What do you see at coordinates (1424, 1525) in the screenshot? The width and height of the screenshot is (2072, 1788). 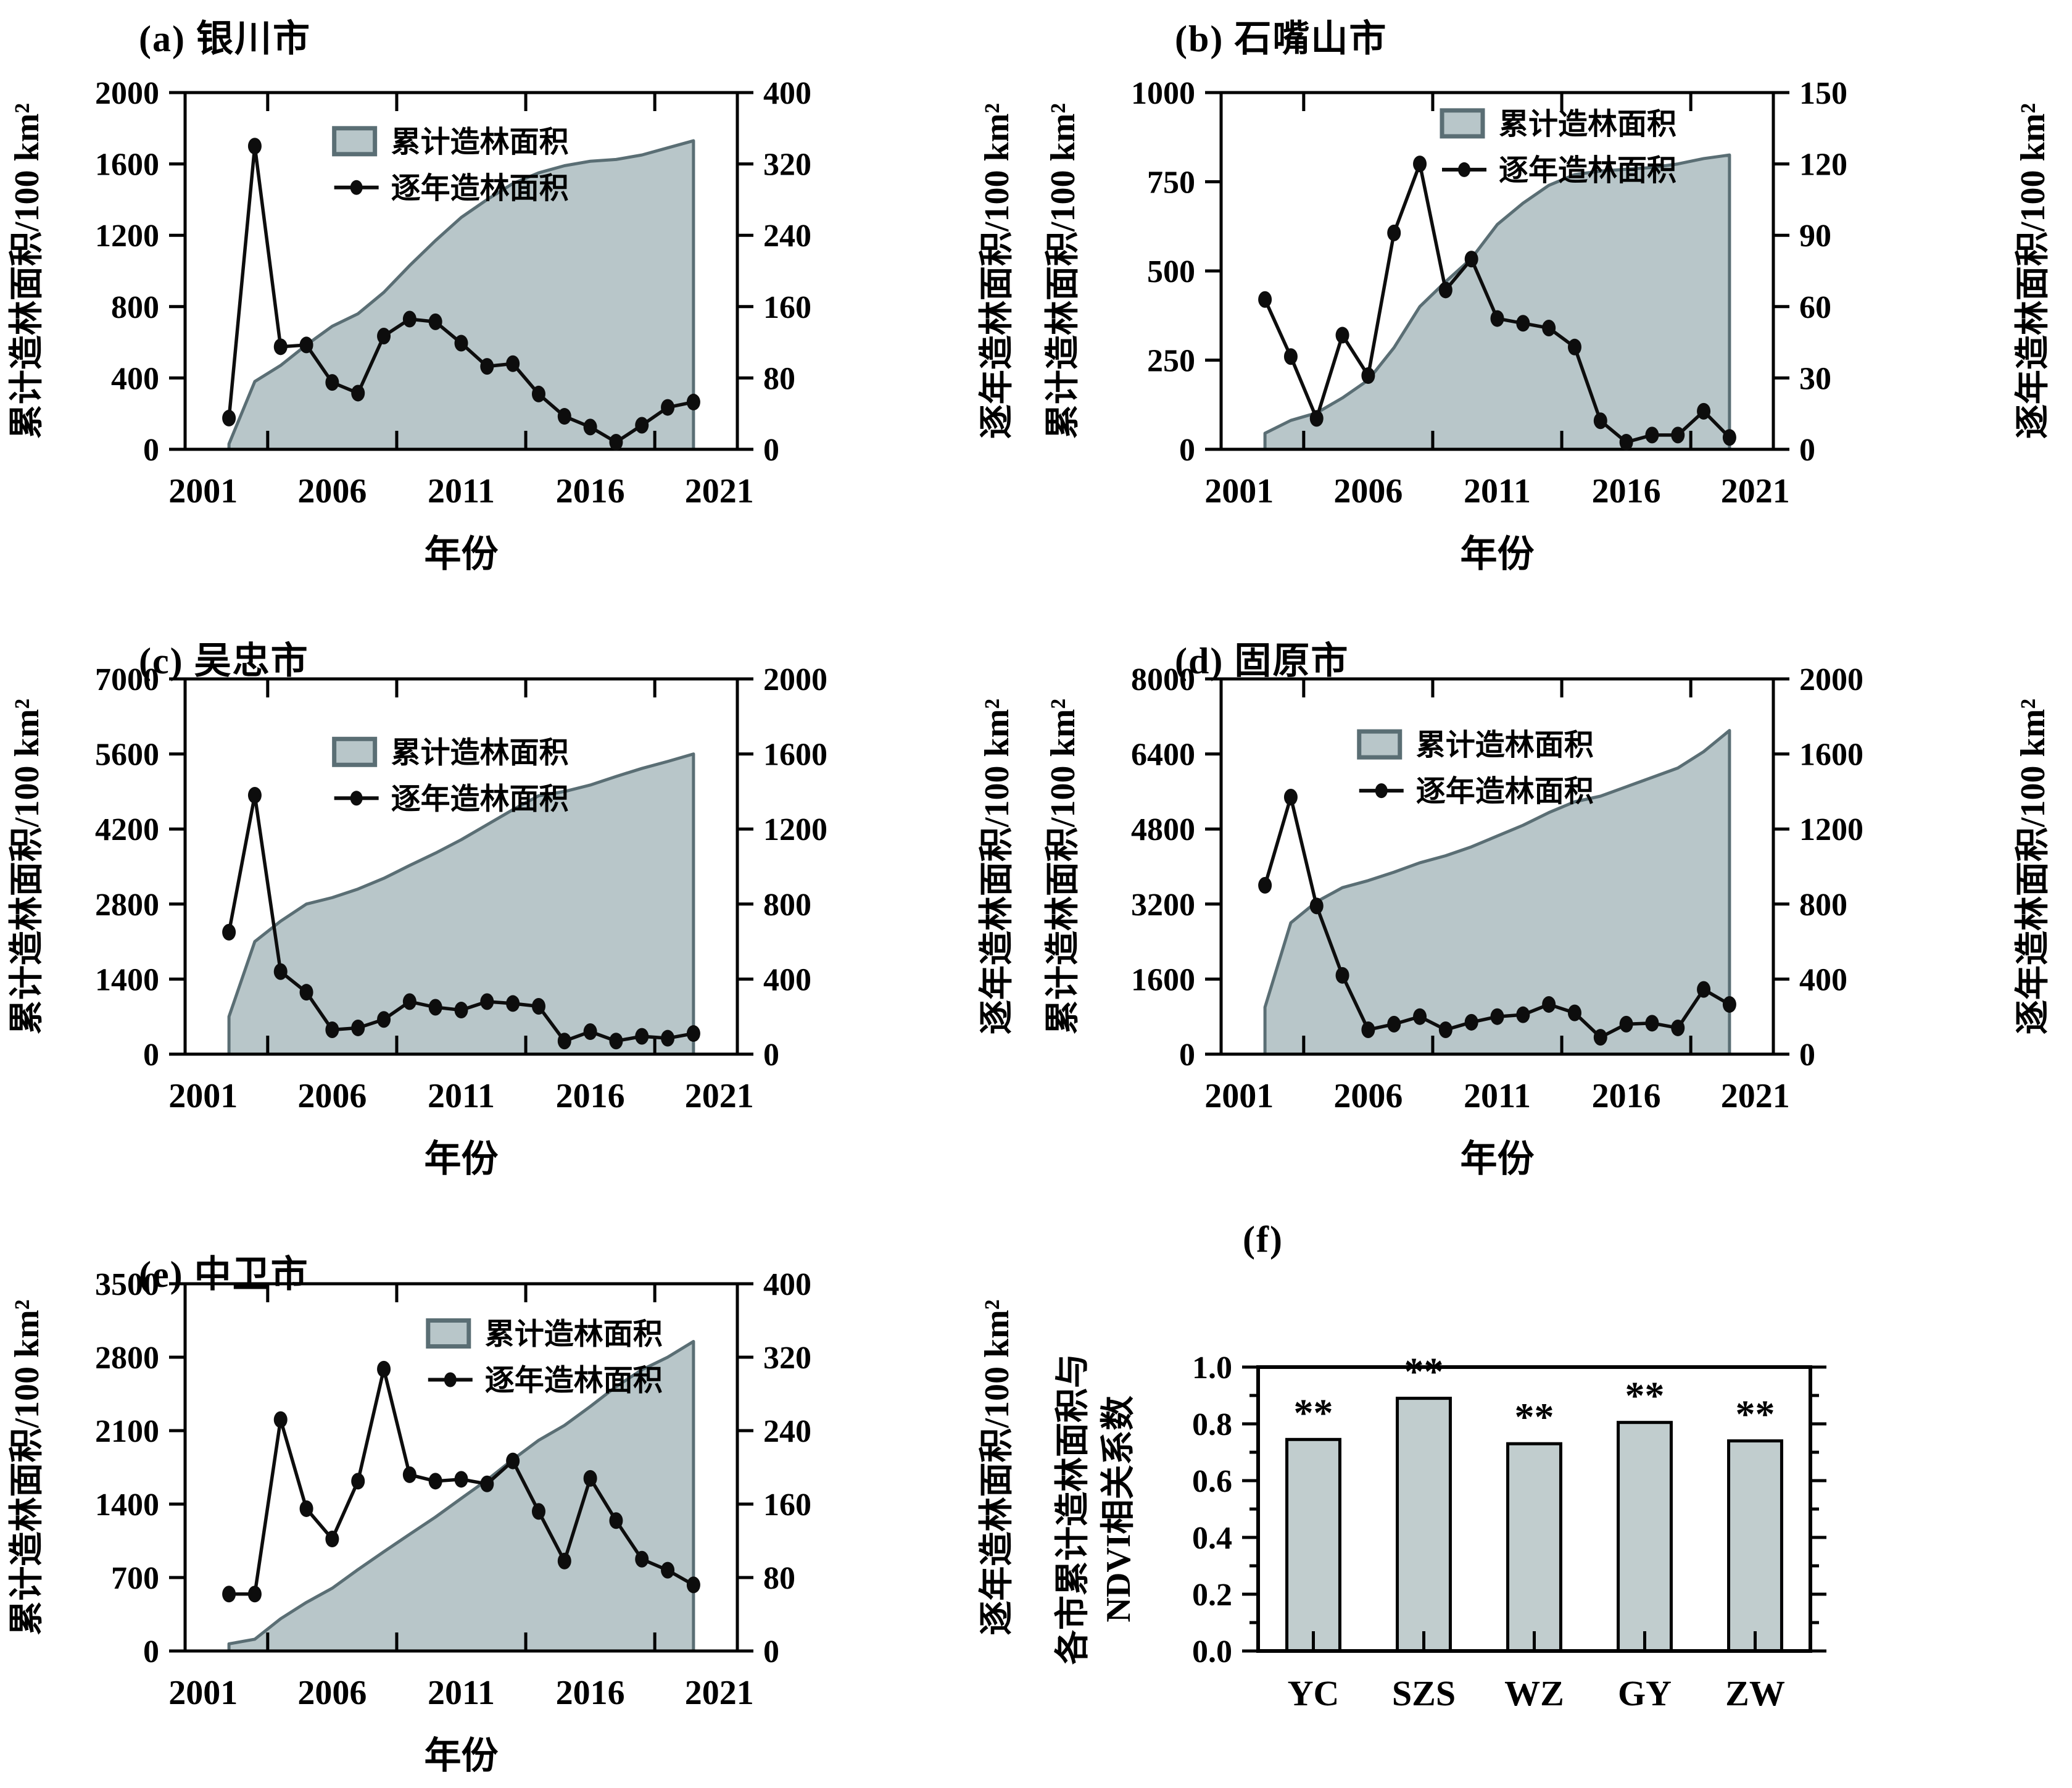 I see `bar-SZS` at bounding box center [1424, 1525].